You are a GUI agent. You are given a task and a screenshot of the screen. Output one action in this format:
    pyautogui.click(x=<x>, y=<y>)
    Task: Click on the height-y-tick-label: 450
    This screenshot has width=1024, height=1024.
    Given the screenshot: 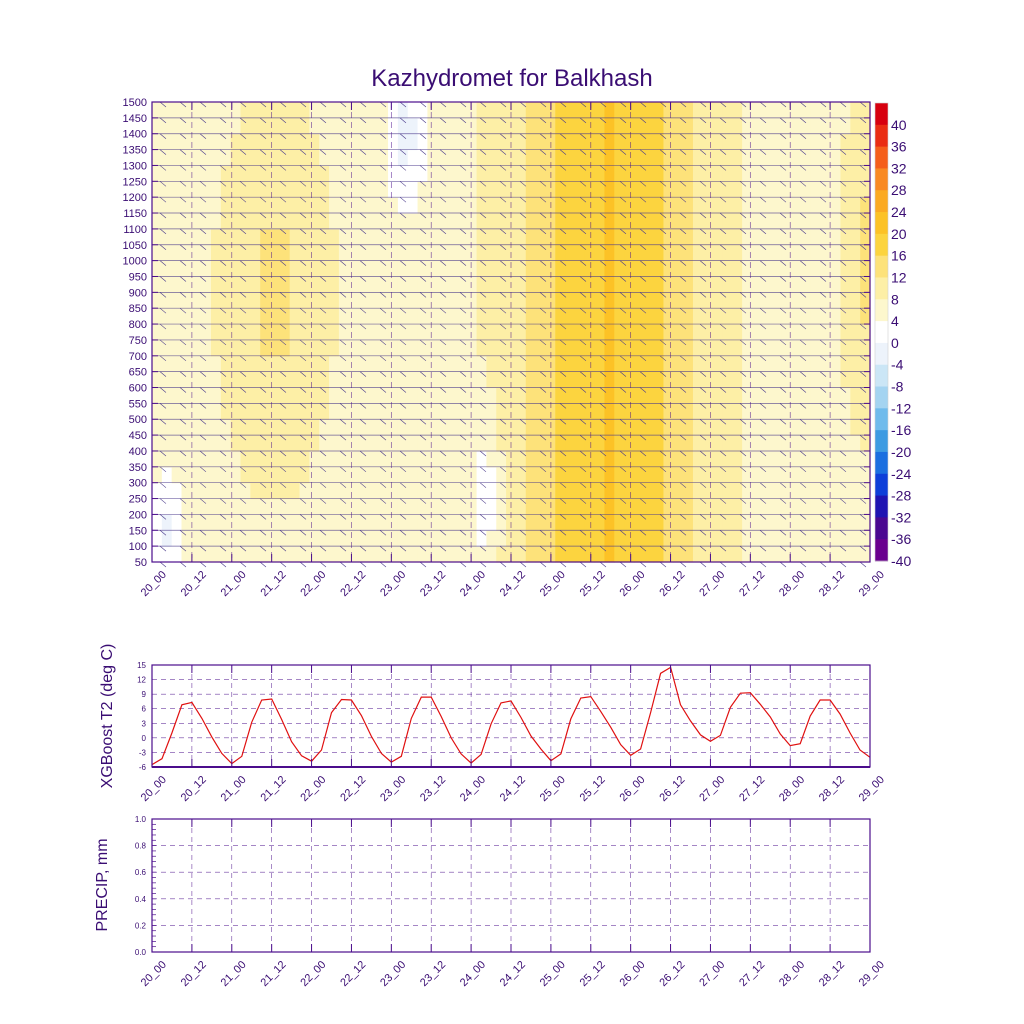 What is the action you would take?
    pyautogui.click(x=138, y=436)
    